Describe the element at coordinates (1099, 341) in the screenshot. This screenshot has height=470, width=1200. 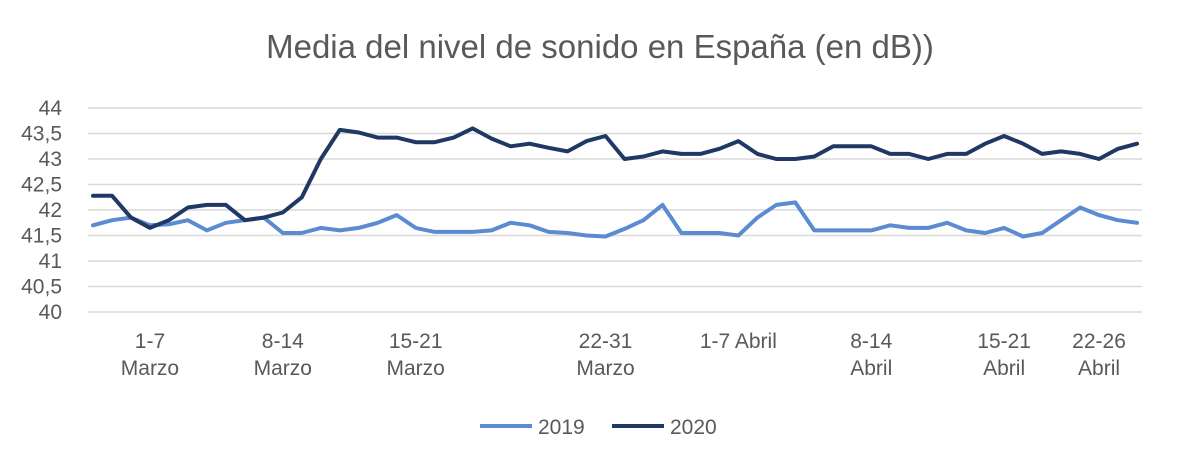
I see `x-tick-label: 22-26` at that location.